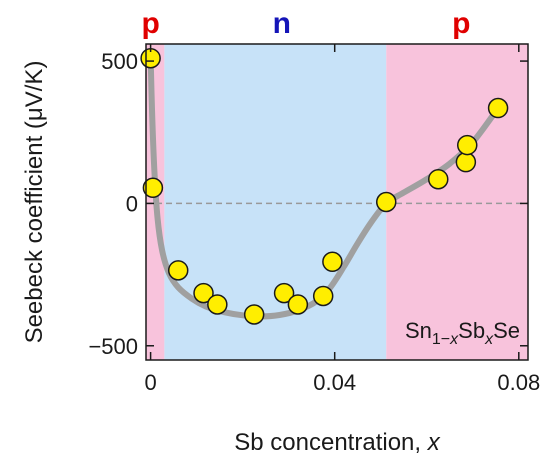  I want to click on x-tick-label-1: 0.04, so click(334, 382).